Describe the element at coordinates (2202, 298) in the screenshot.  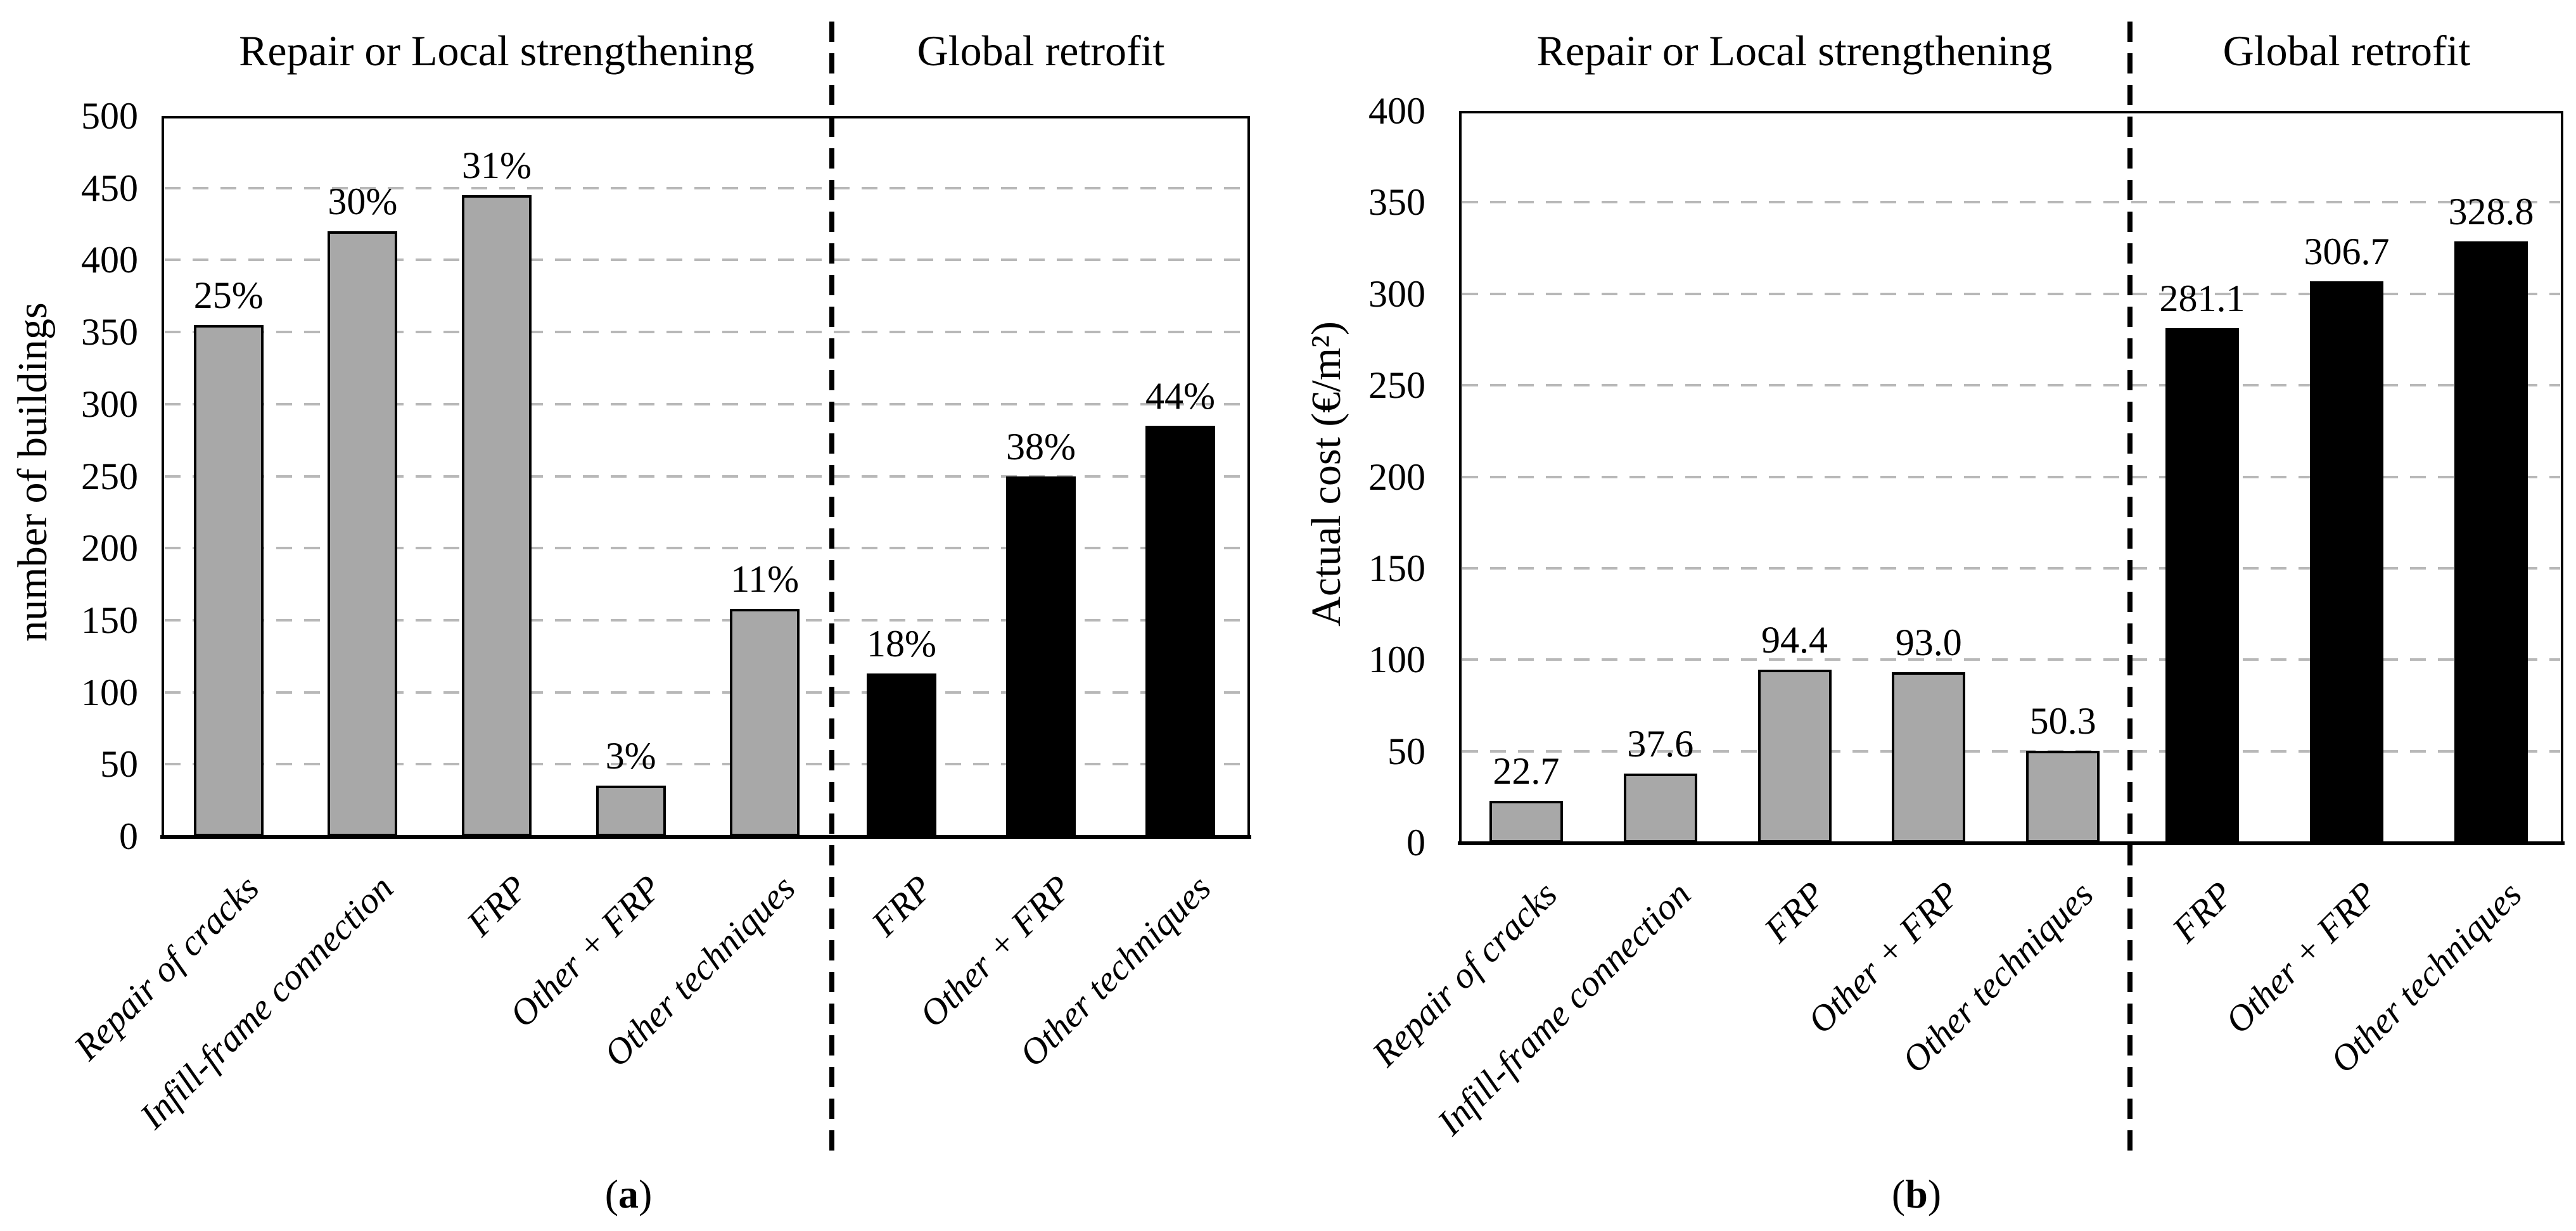
I see `bar-value-label: 281.1` at that location.